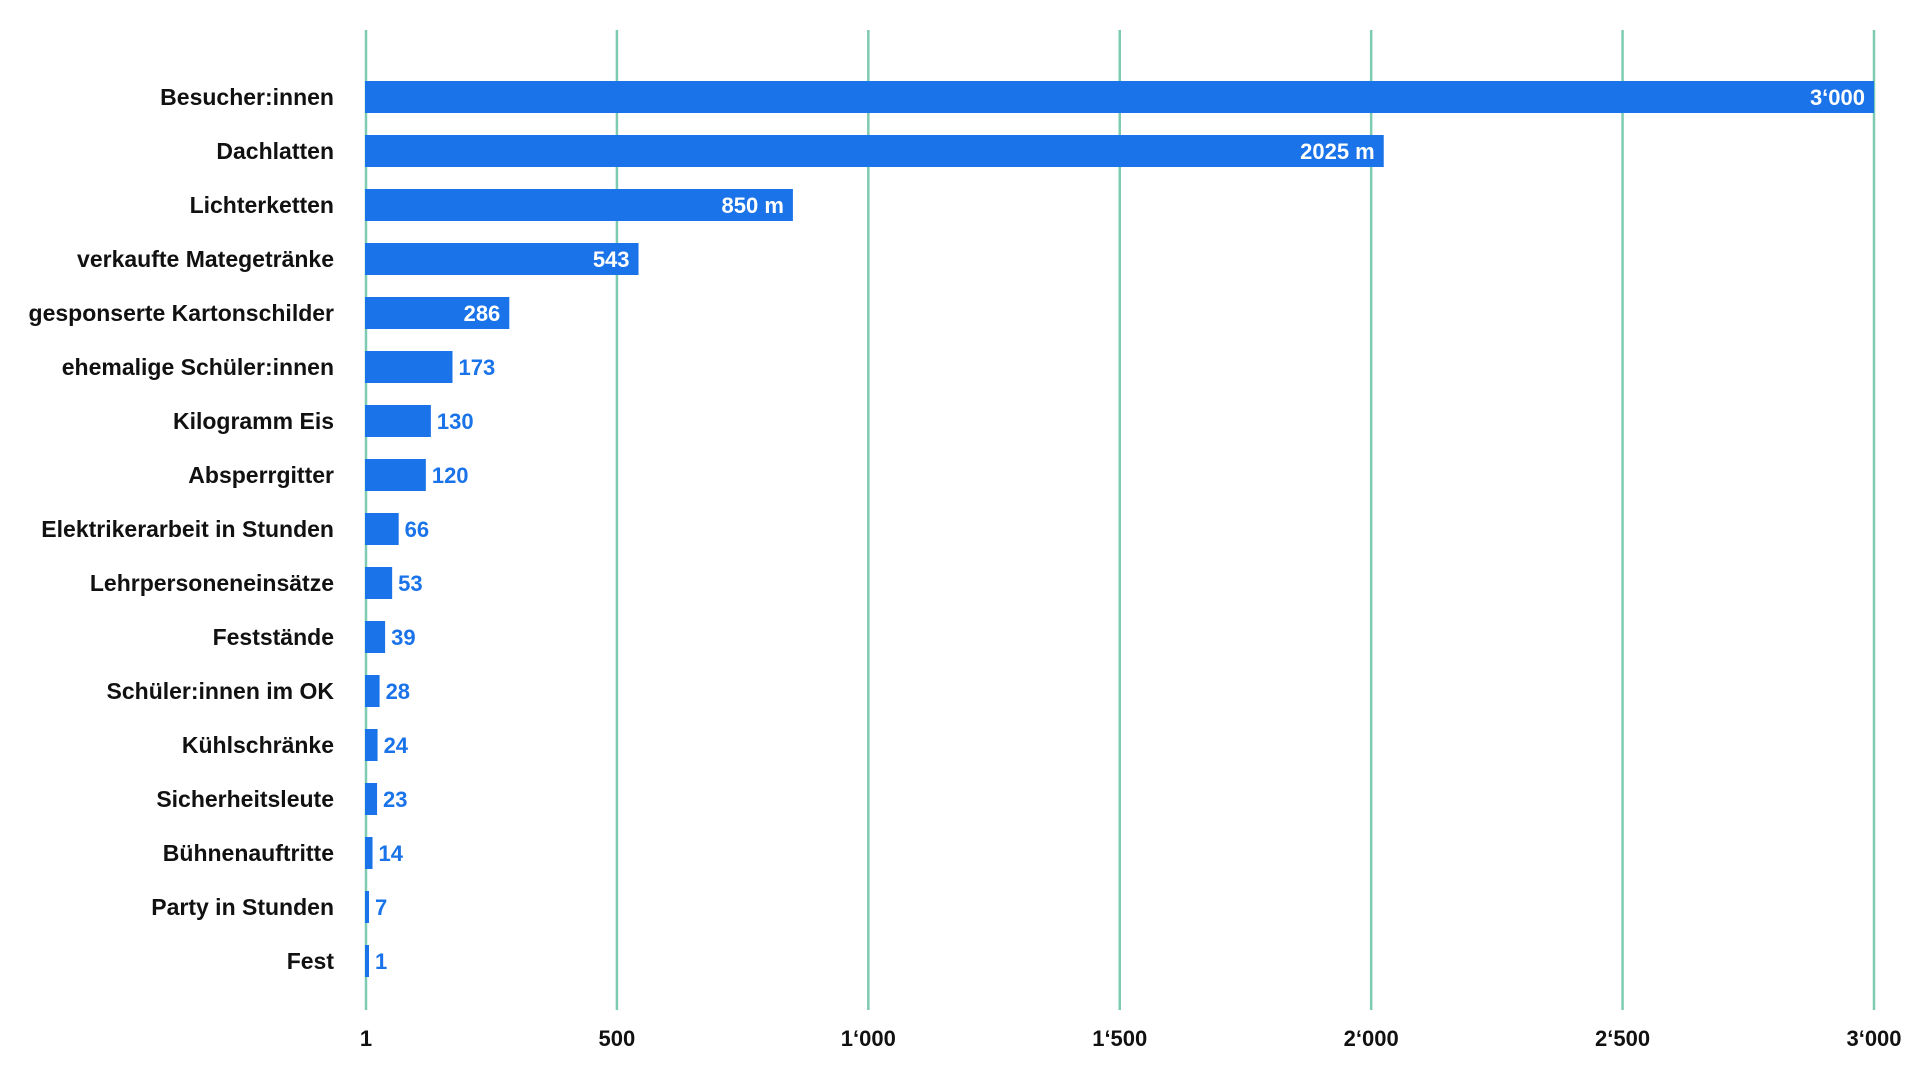 This screenshot has width=1920, height=1085. What do you see at coordinates (248, 853) in the screenshot?
I see `category-label: Bühnenauftritte` at bounding box center [248, 853].